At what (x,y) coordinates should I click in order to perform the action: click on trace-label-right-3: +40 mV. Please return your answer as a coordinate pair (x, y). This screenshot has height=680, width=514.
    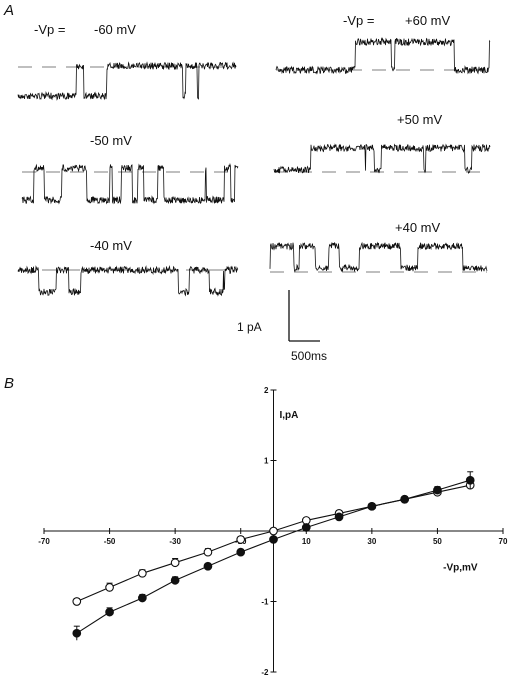
    Looking at the image, I should click on (417, 227).